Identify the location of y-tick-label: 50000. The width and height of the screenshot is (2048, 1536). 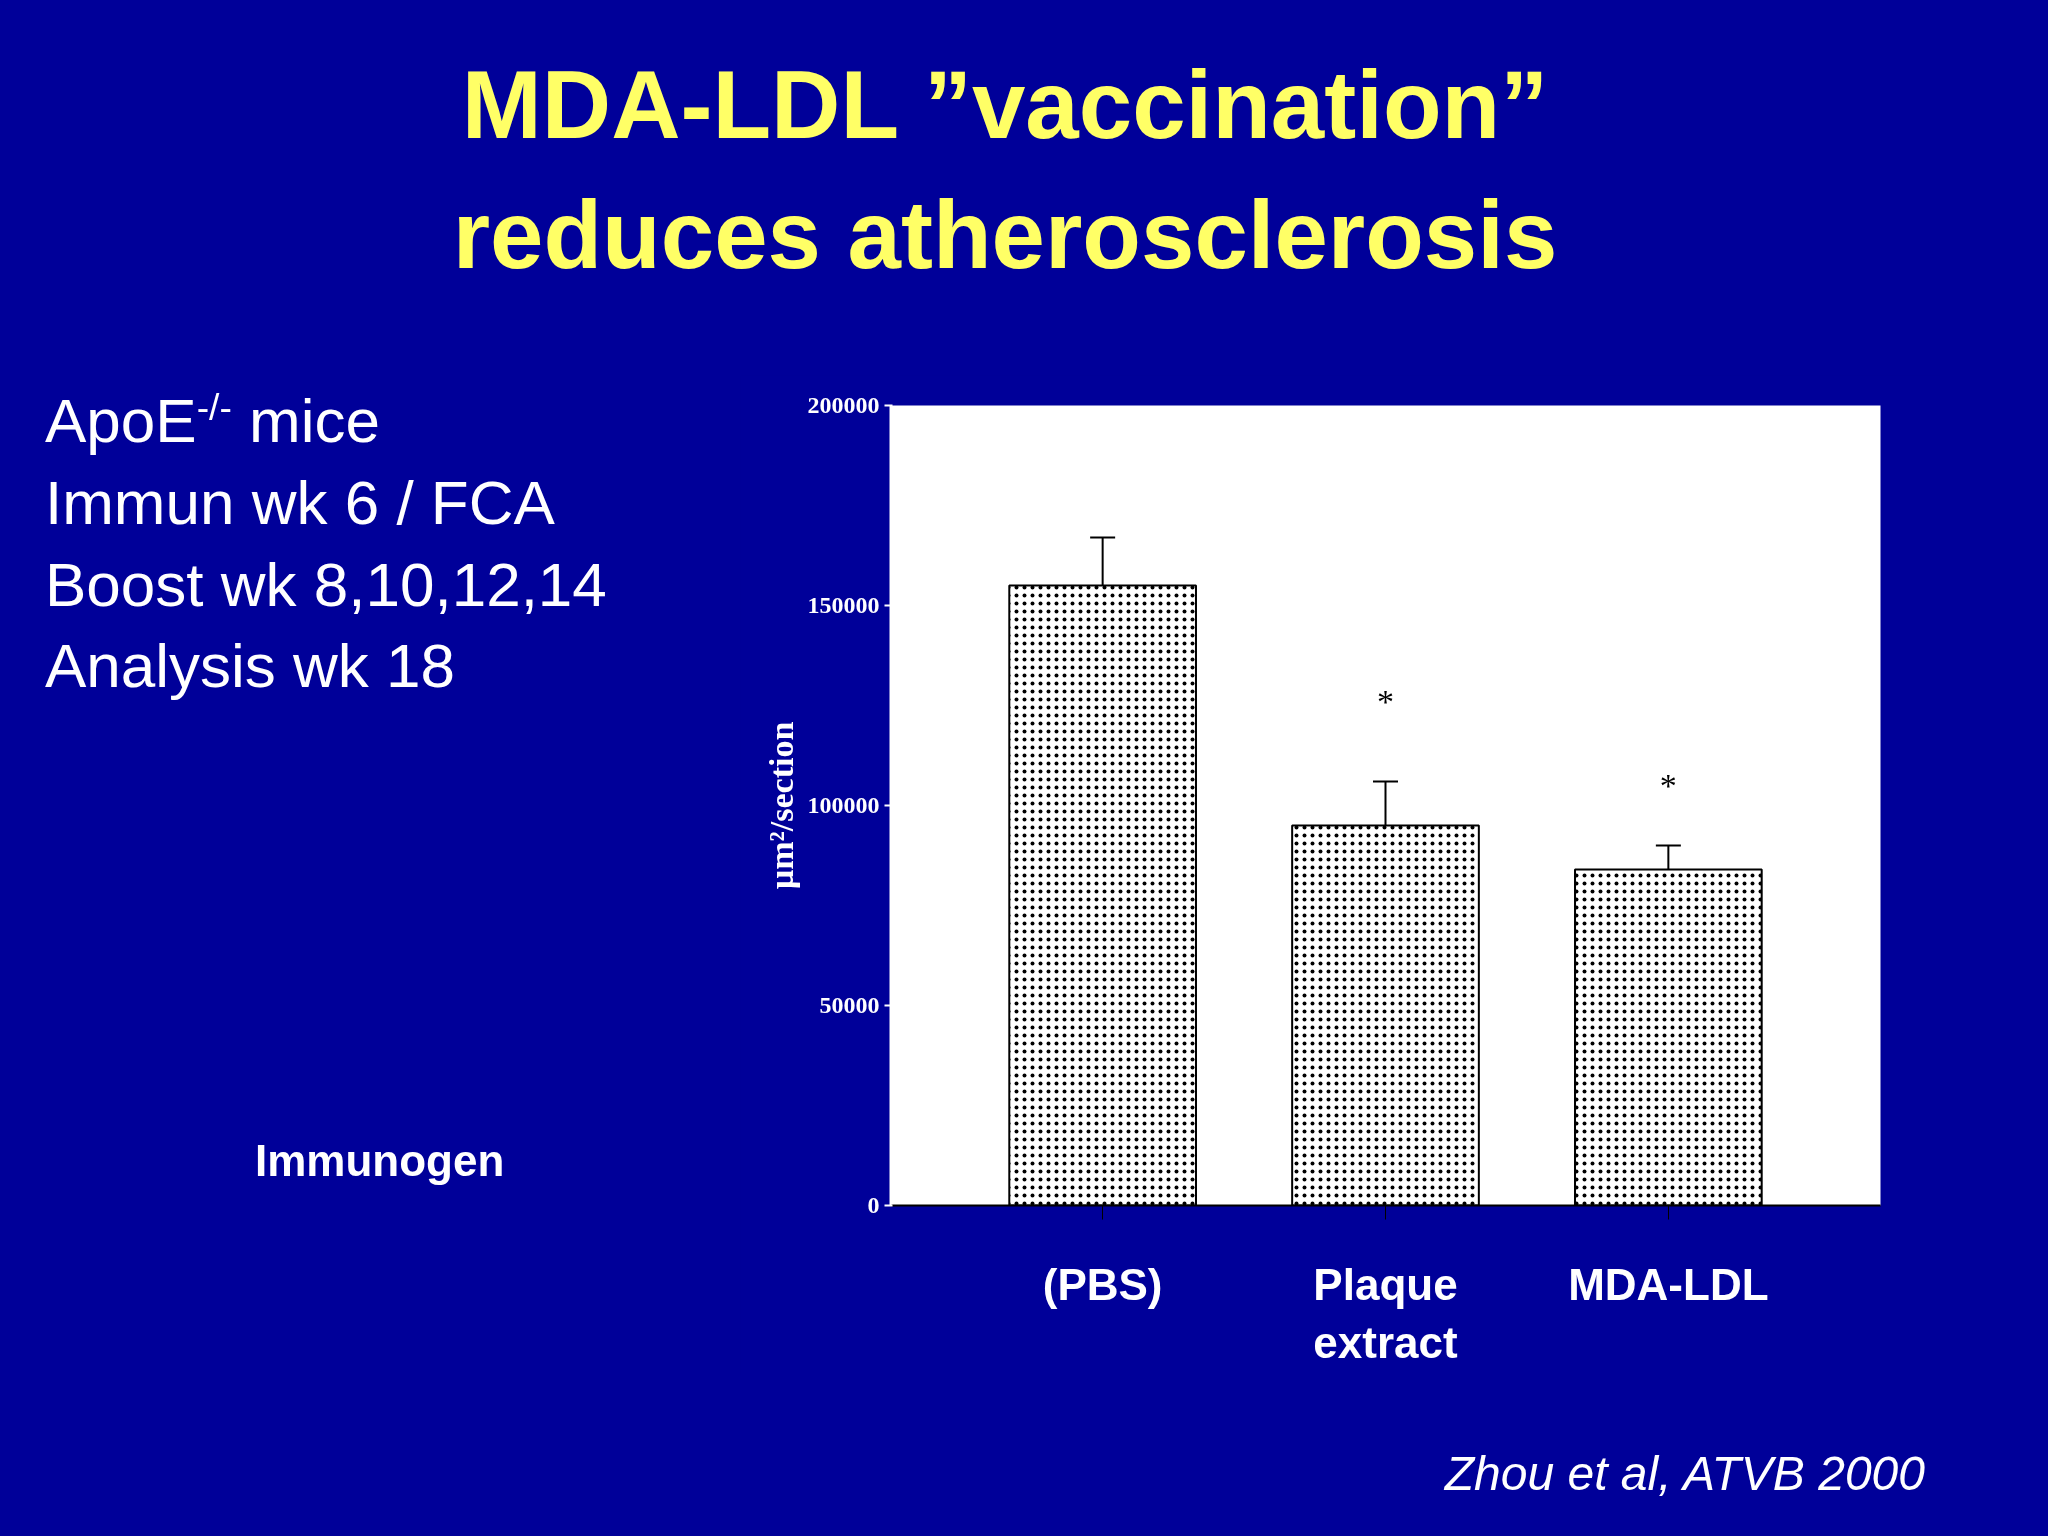
(849, 1005).